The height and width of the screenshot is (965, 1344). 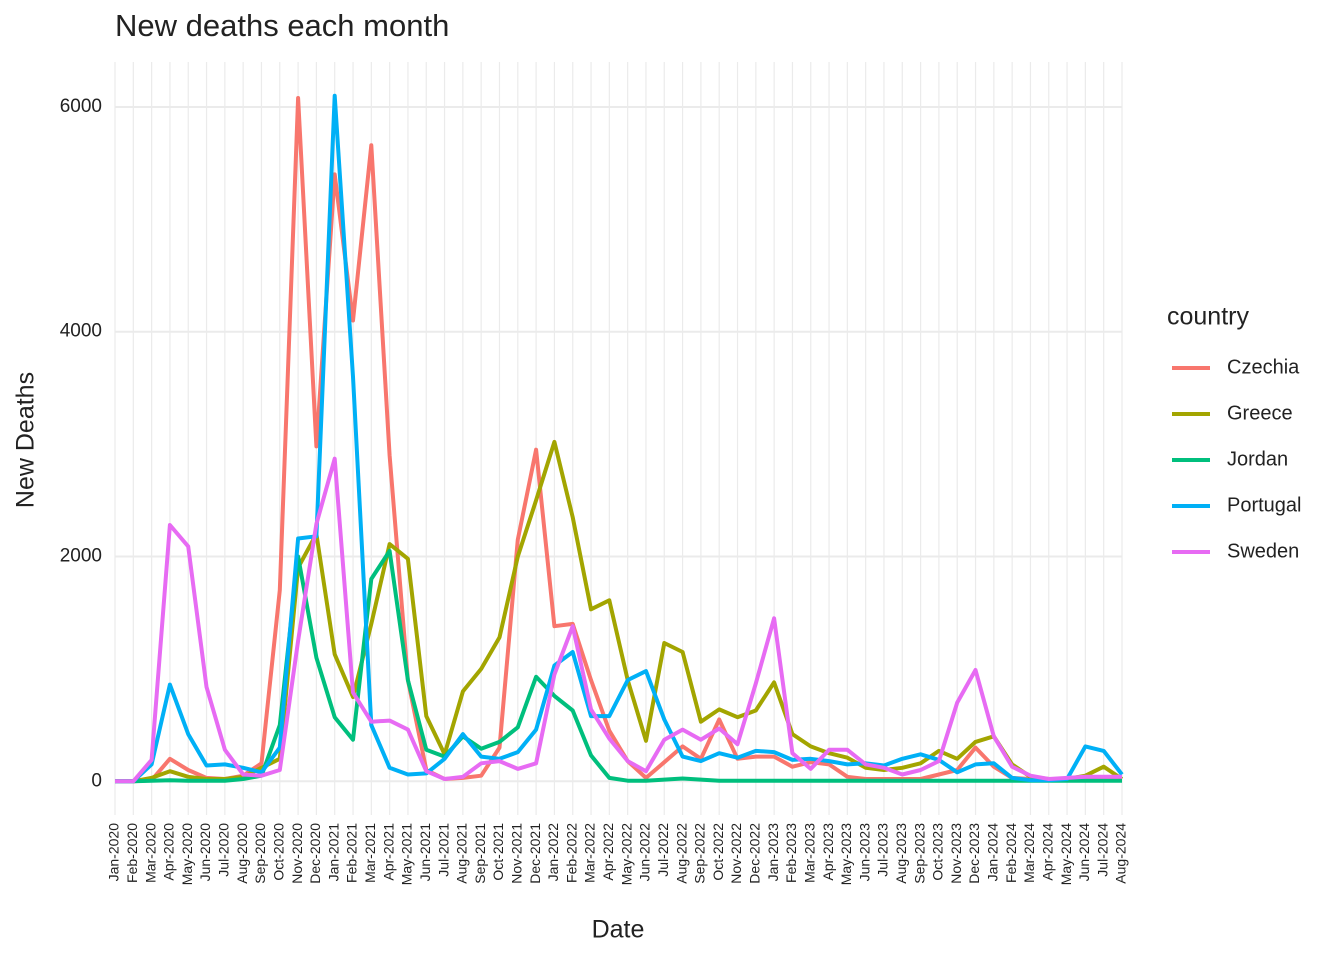 I want to click on x-tick-label: Jul-2022, so click(x=663, y=850).